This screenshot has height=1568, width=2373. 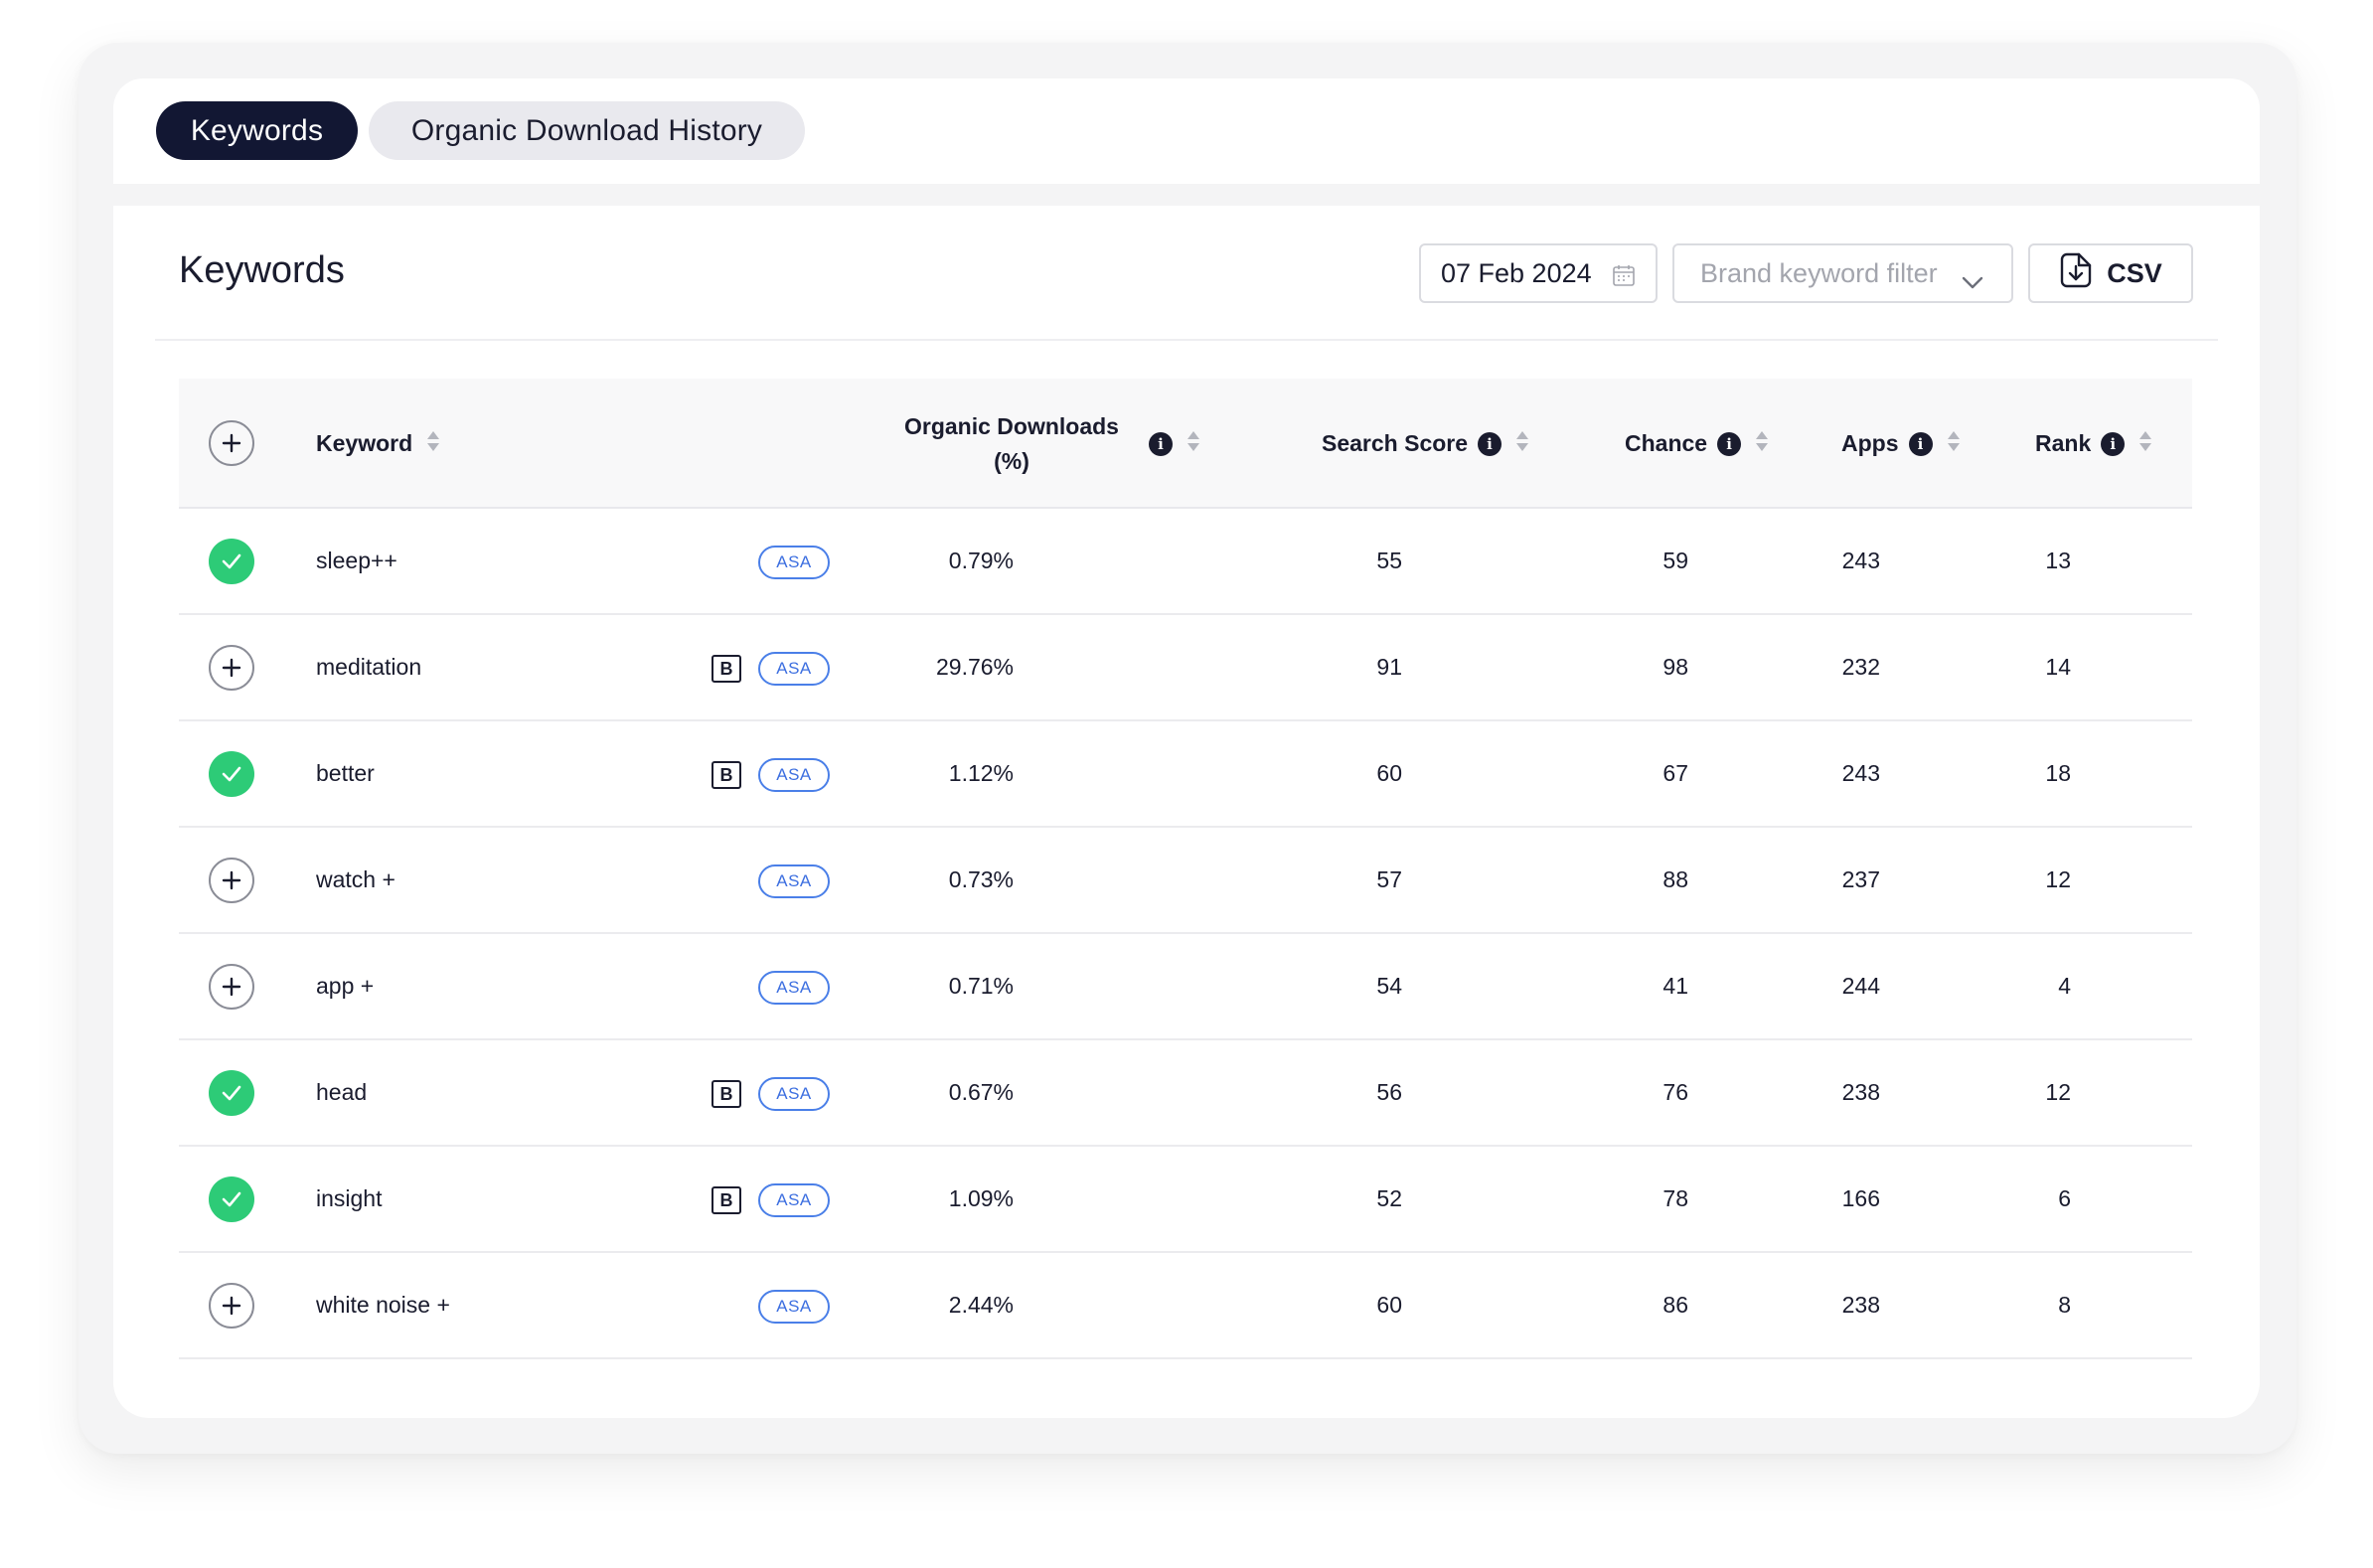 I want to click on table-row: watch + ASA 0.73% 57 88 237 12, so click(x=1185, y=881).